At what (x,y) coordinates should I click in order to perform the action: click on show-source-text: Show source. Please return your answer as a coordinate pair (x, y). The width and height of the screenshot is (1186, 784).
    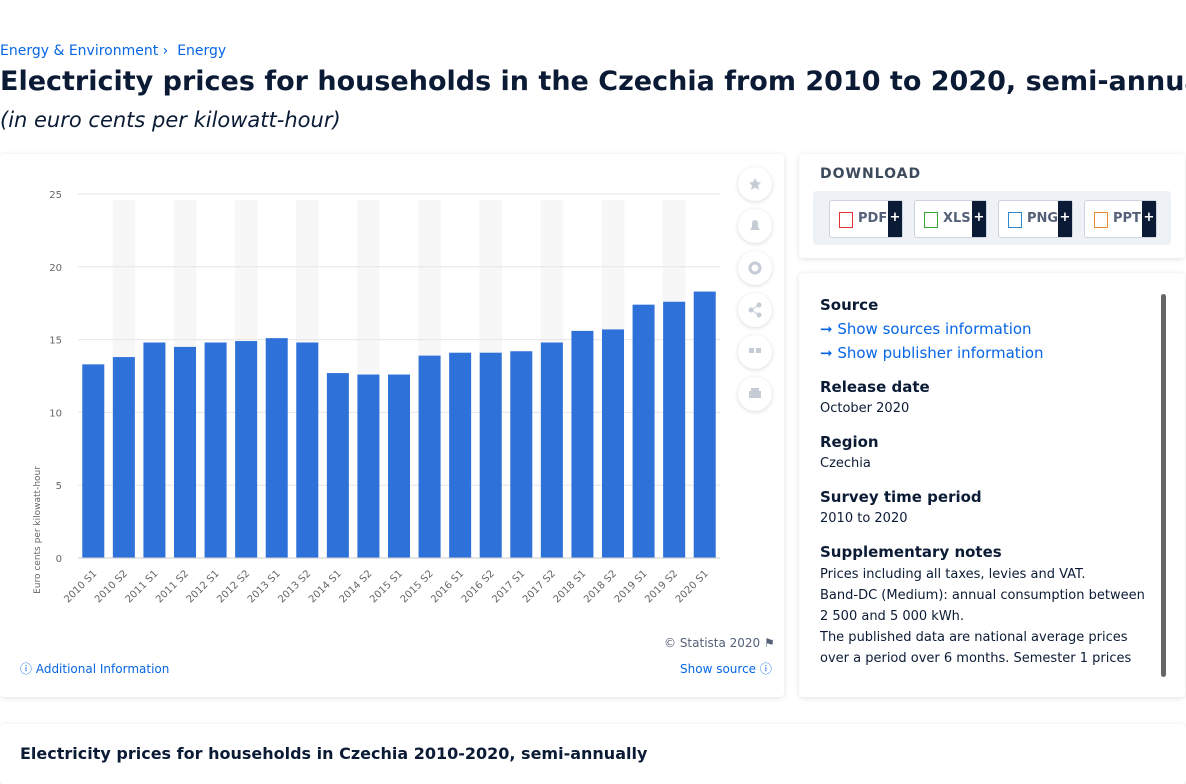
    Looking at the image, I should click on (718, 669).